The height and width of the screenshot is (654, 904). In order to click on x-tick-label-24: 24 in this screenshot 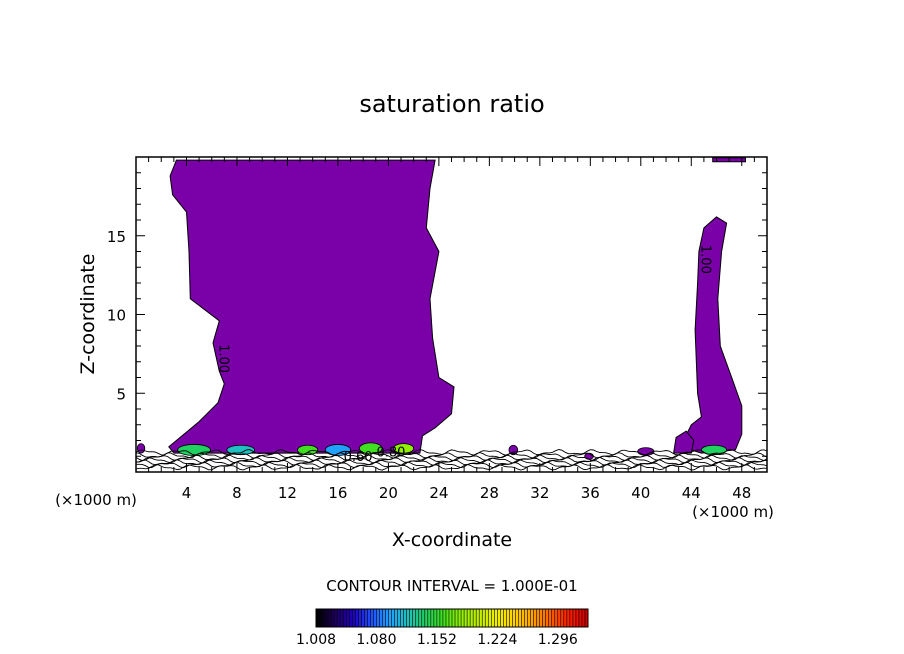, I will do `click(438, 493)`.